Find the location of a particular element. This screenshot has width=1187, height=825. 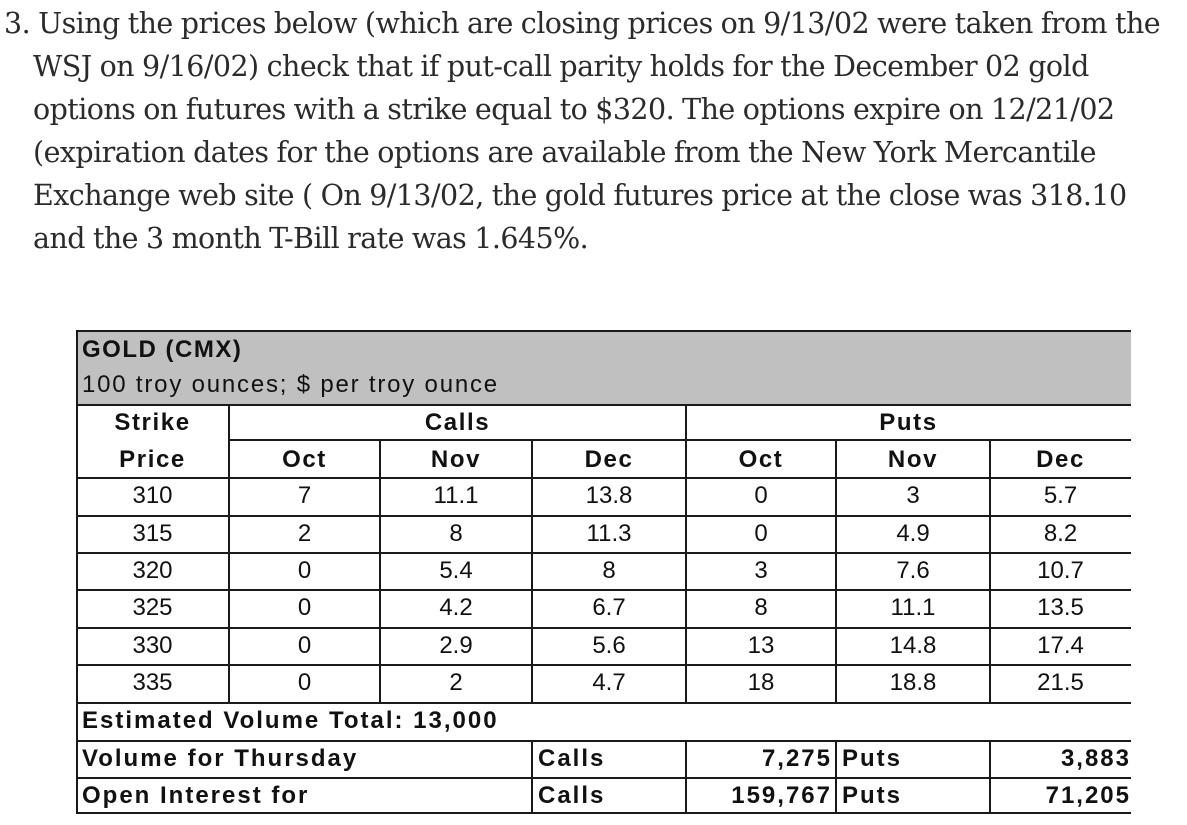

border-left is located at coordinates (77, 572).